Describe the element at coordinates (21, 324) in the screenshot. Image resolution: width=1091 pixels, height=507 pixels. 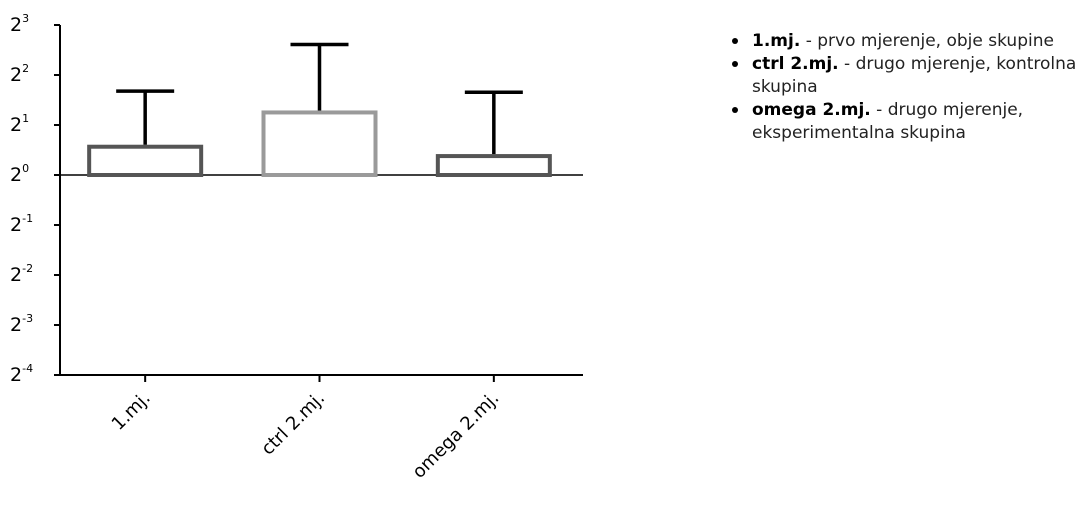
I see `y-tick-label-6: 2-3` at that location.